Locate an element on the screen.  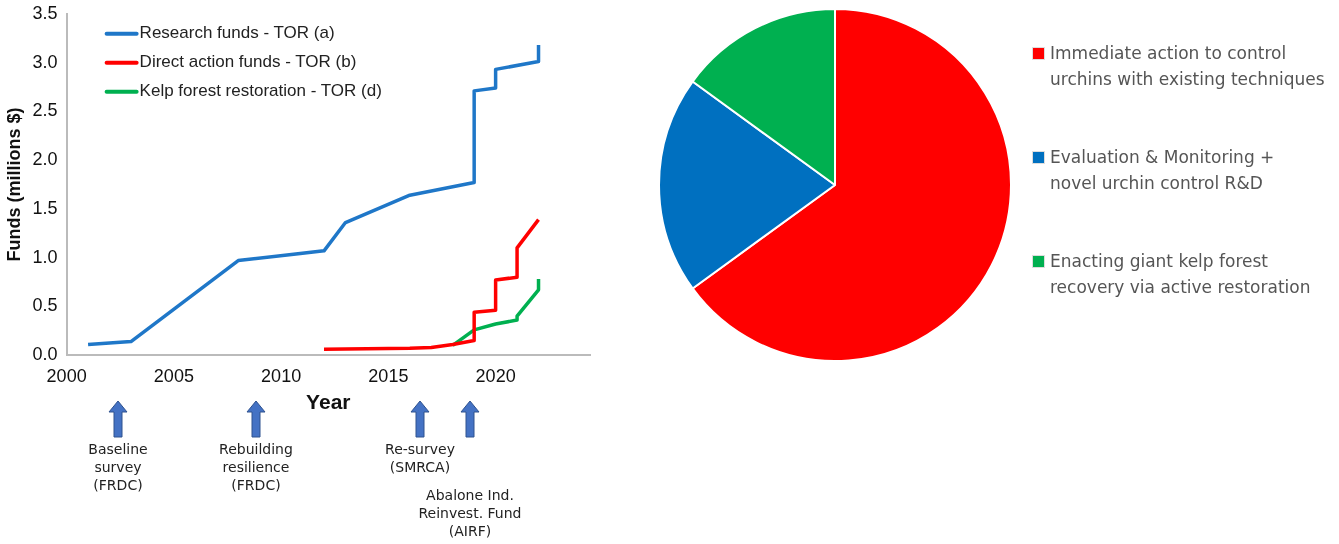
legend-label: Kelp forest restoration - TOR (d) is located at coordinates (260, 91).